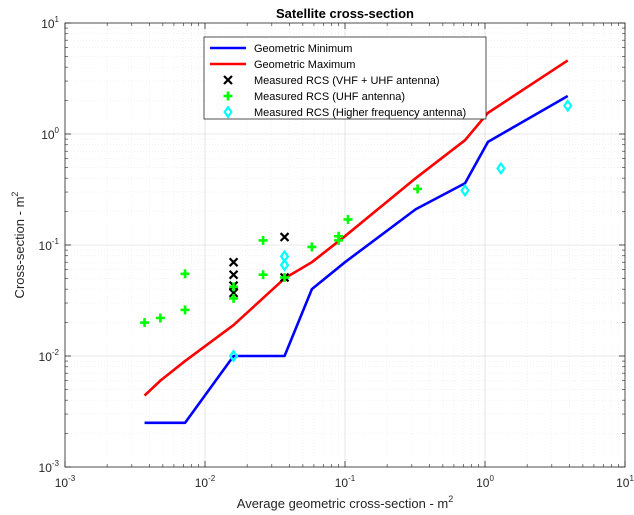 The width and height of the screenshot is (634, 515). What do you see at coordinates (491, 478) in the screenshot?
I see `x-tick-label-exp: 0` at bounding box center [491, 478].